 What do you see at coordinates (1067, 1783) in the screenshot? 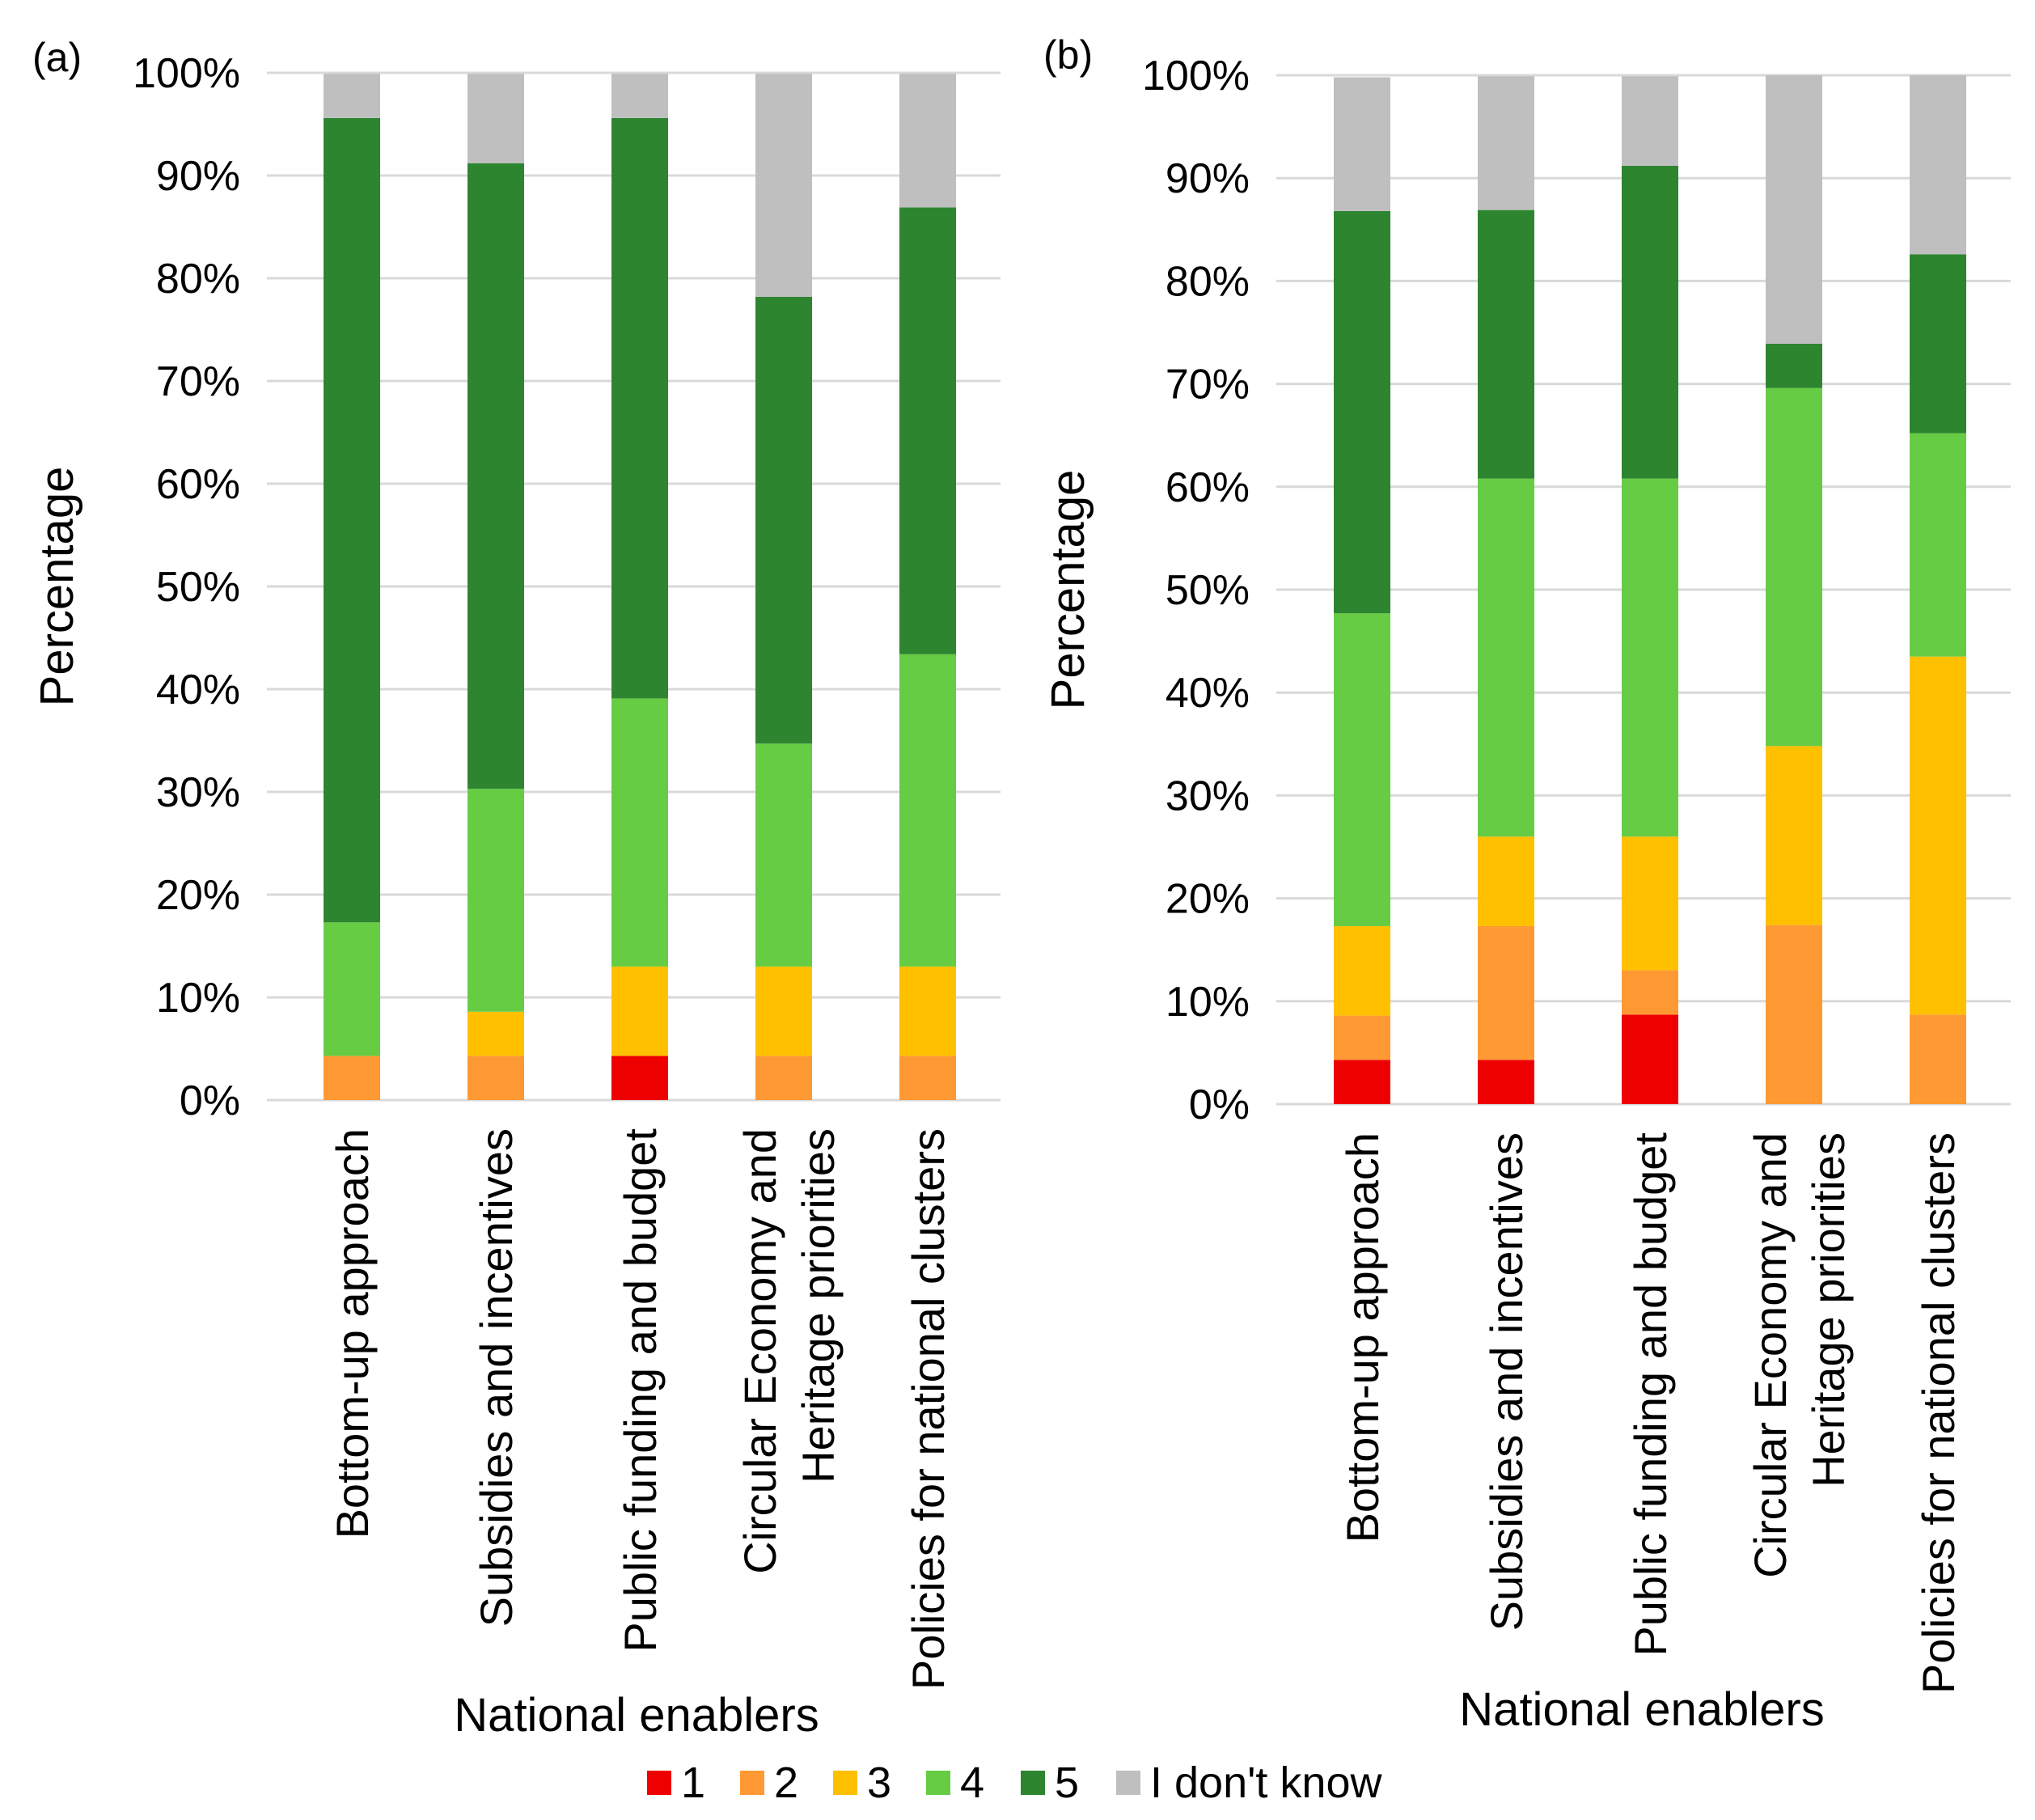
I see `legend-label: 5` at bounding box center [1067, 1783].